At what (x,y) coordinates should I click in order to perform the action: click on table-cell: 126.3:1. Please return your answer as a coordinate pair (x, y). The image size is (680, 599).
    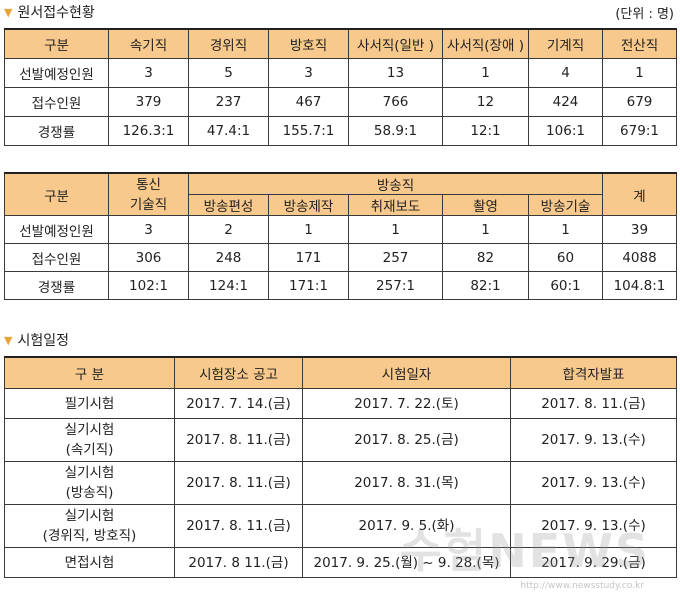
    Looking at the image, I should click on (148, 131).